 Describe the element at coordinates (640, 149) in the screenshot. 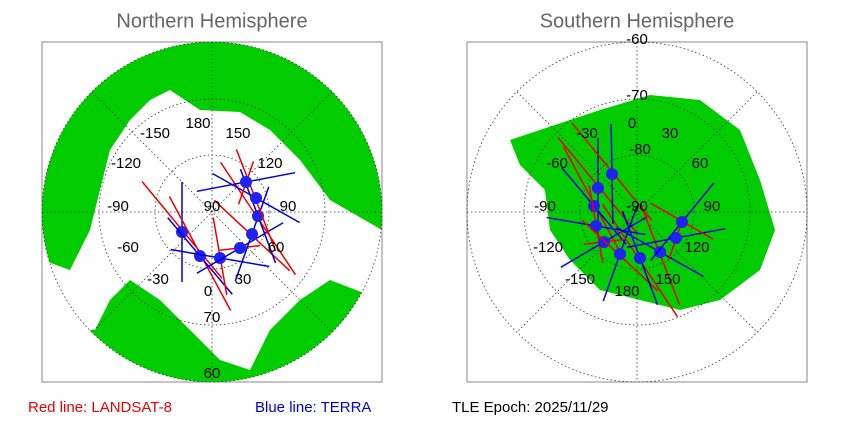

I see `latitude-label: -80` at that location.